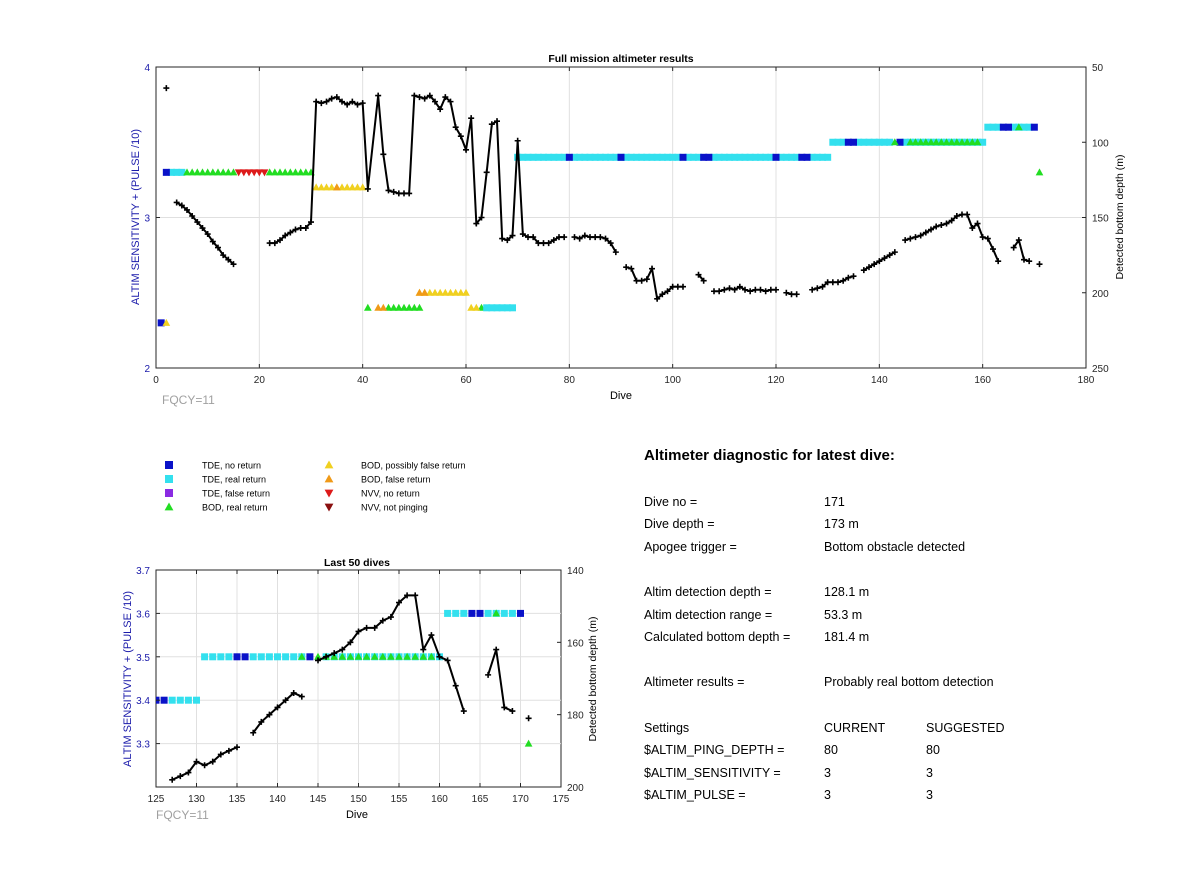  What do you see at coordinates (1098, 68) in the screenshot?
I see `y2-tick-label: 50` at bounding box center [1098, 68].